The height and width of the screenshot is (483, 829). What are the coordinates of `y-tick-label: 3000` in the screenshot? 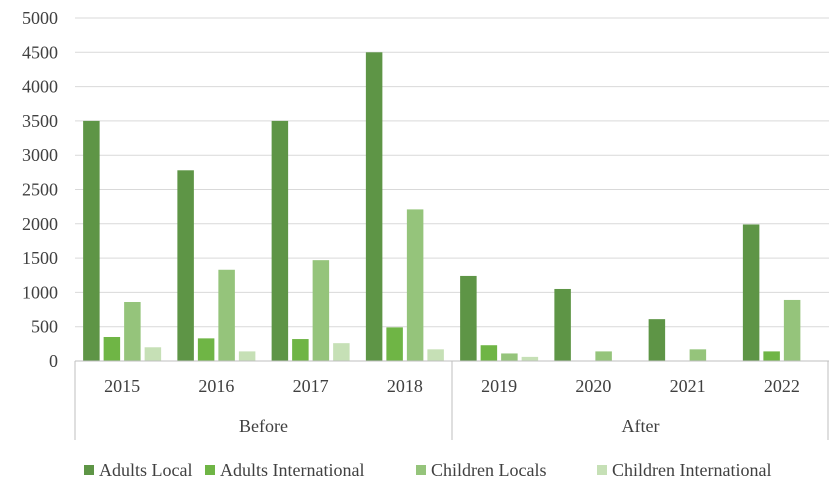 It's located at (40, 155).